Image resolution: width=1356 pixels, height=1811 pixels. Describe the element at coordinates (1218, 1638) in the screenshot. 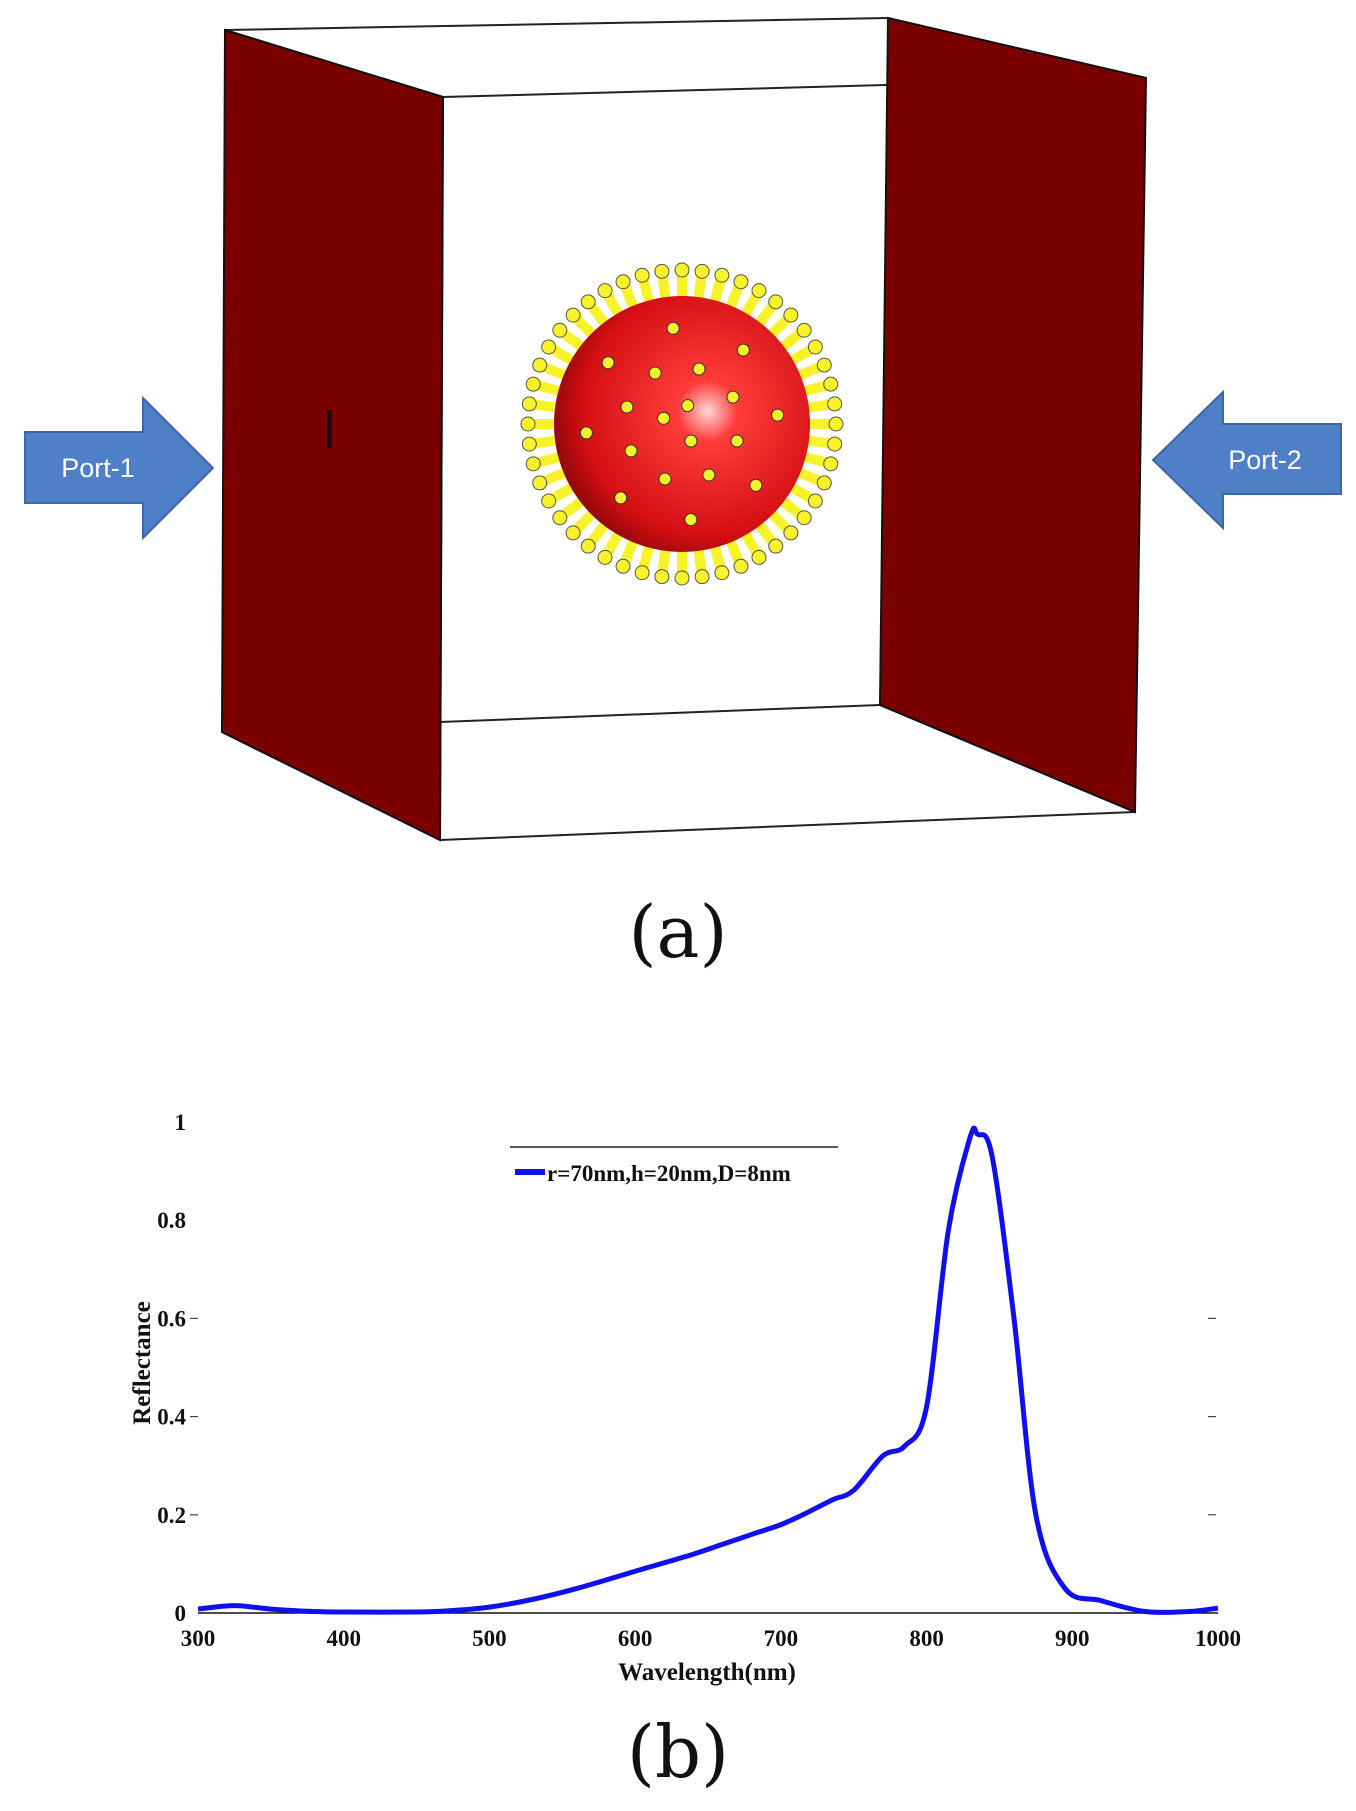

I see `x-tick-label: 1000` at that location.